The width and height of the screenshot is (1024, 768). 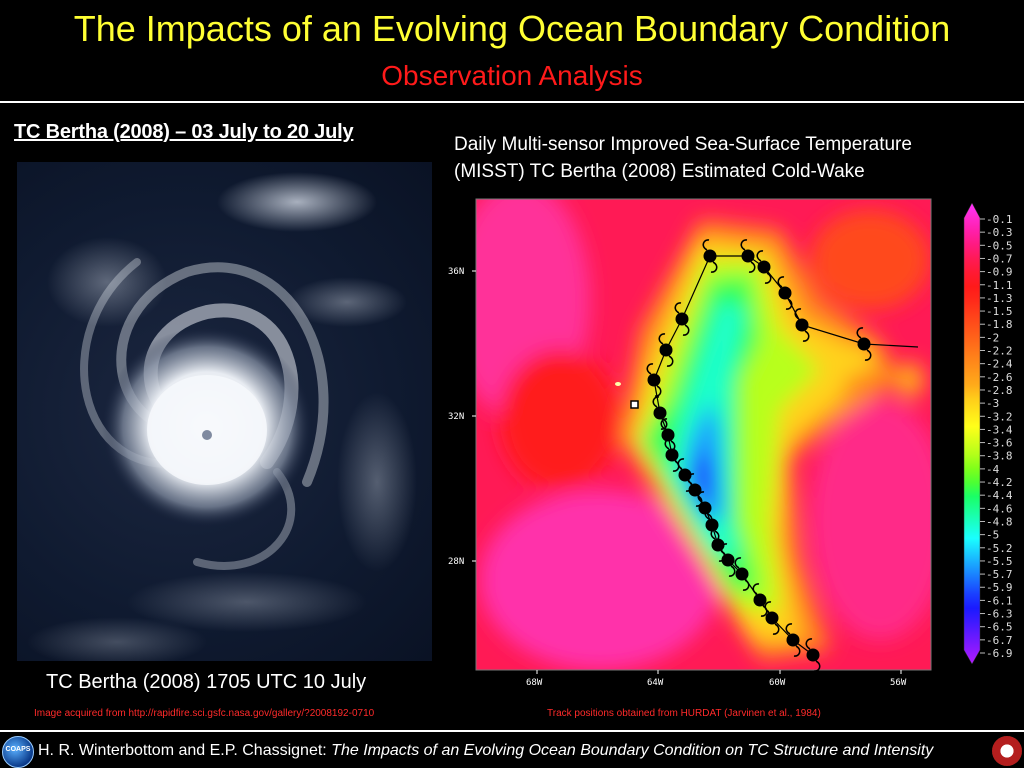 What do you see at coordinates (456, 272) in the screenshot?
I see `lat-label: 36N` at bounding box center [456, 272].